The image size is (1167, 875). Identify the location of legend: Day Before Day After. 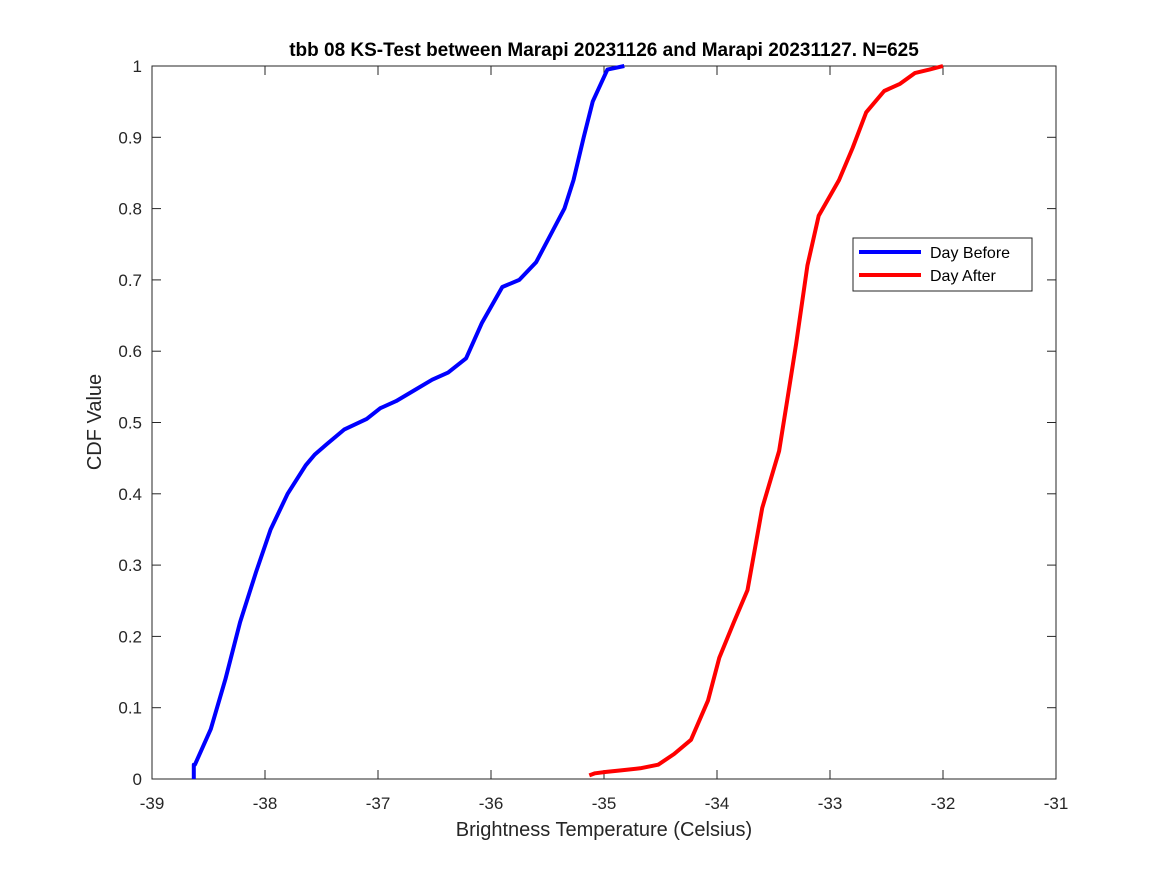
(942, 264).